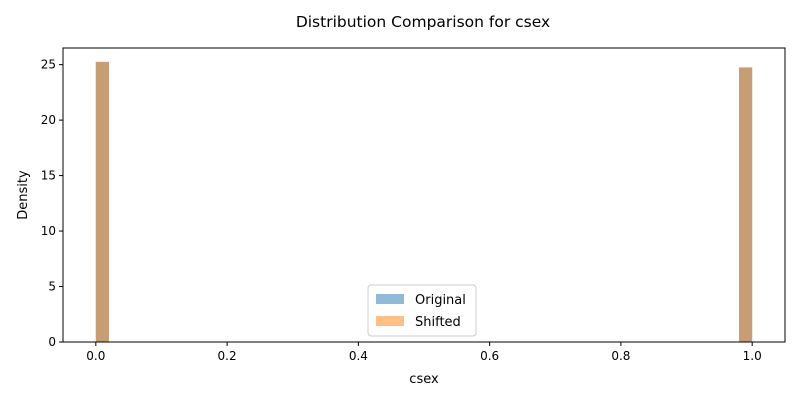 The width and height of the screenshot is (800, 400). Describe the element at coordinates (23, 195) in the screenshot. I see `y-axis-label: Density` at that location.